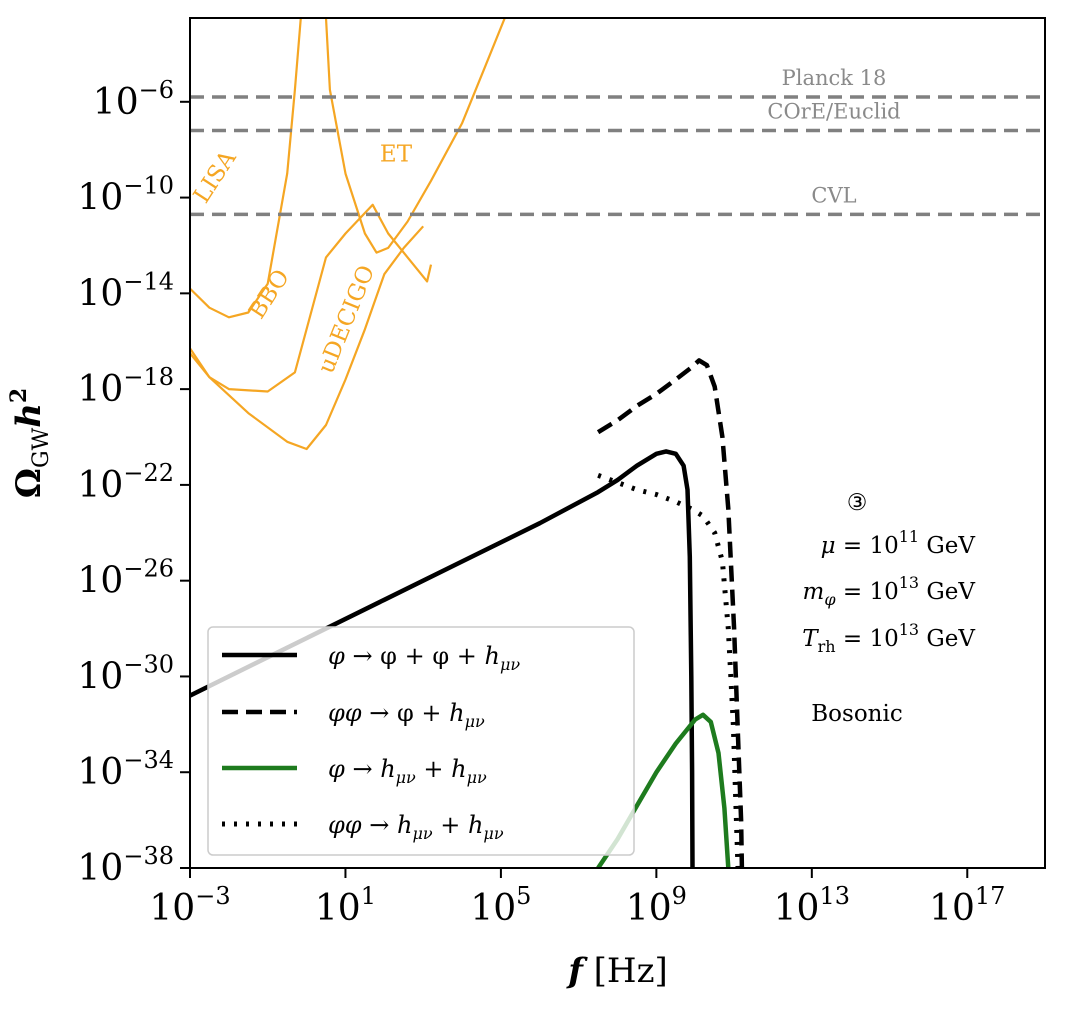  I want to click on y-tick-label: 10−22, so click(126, 482).